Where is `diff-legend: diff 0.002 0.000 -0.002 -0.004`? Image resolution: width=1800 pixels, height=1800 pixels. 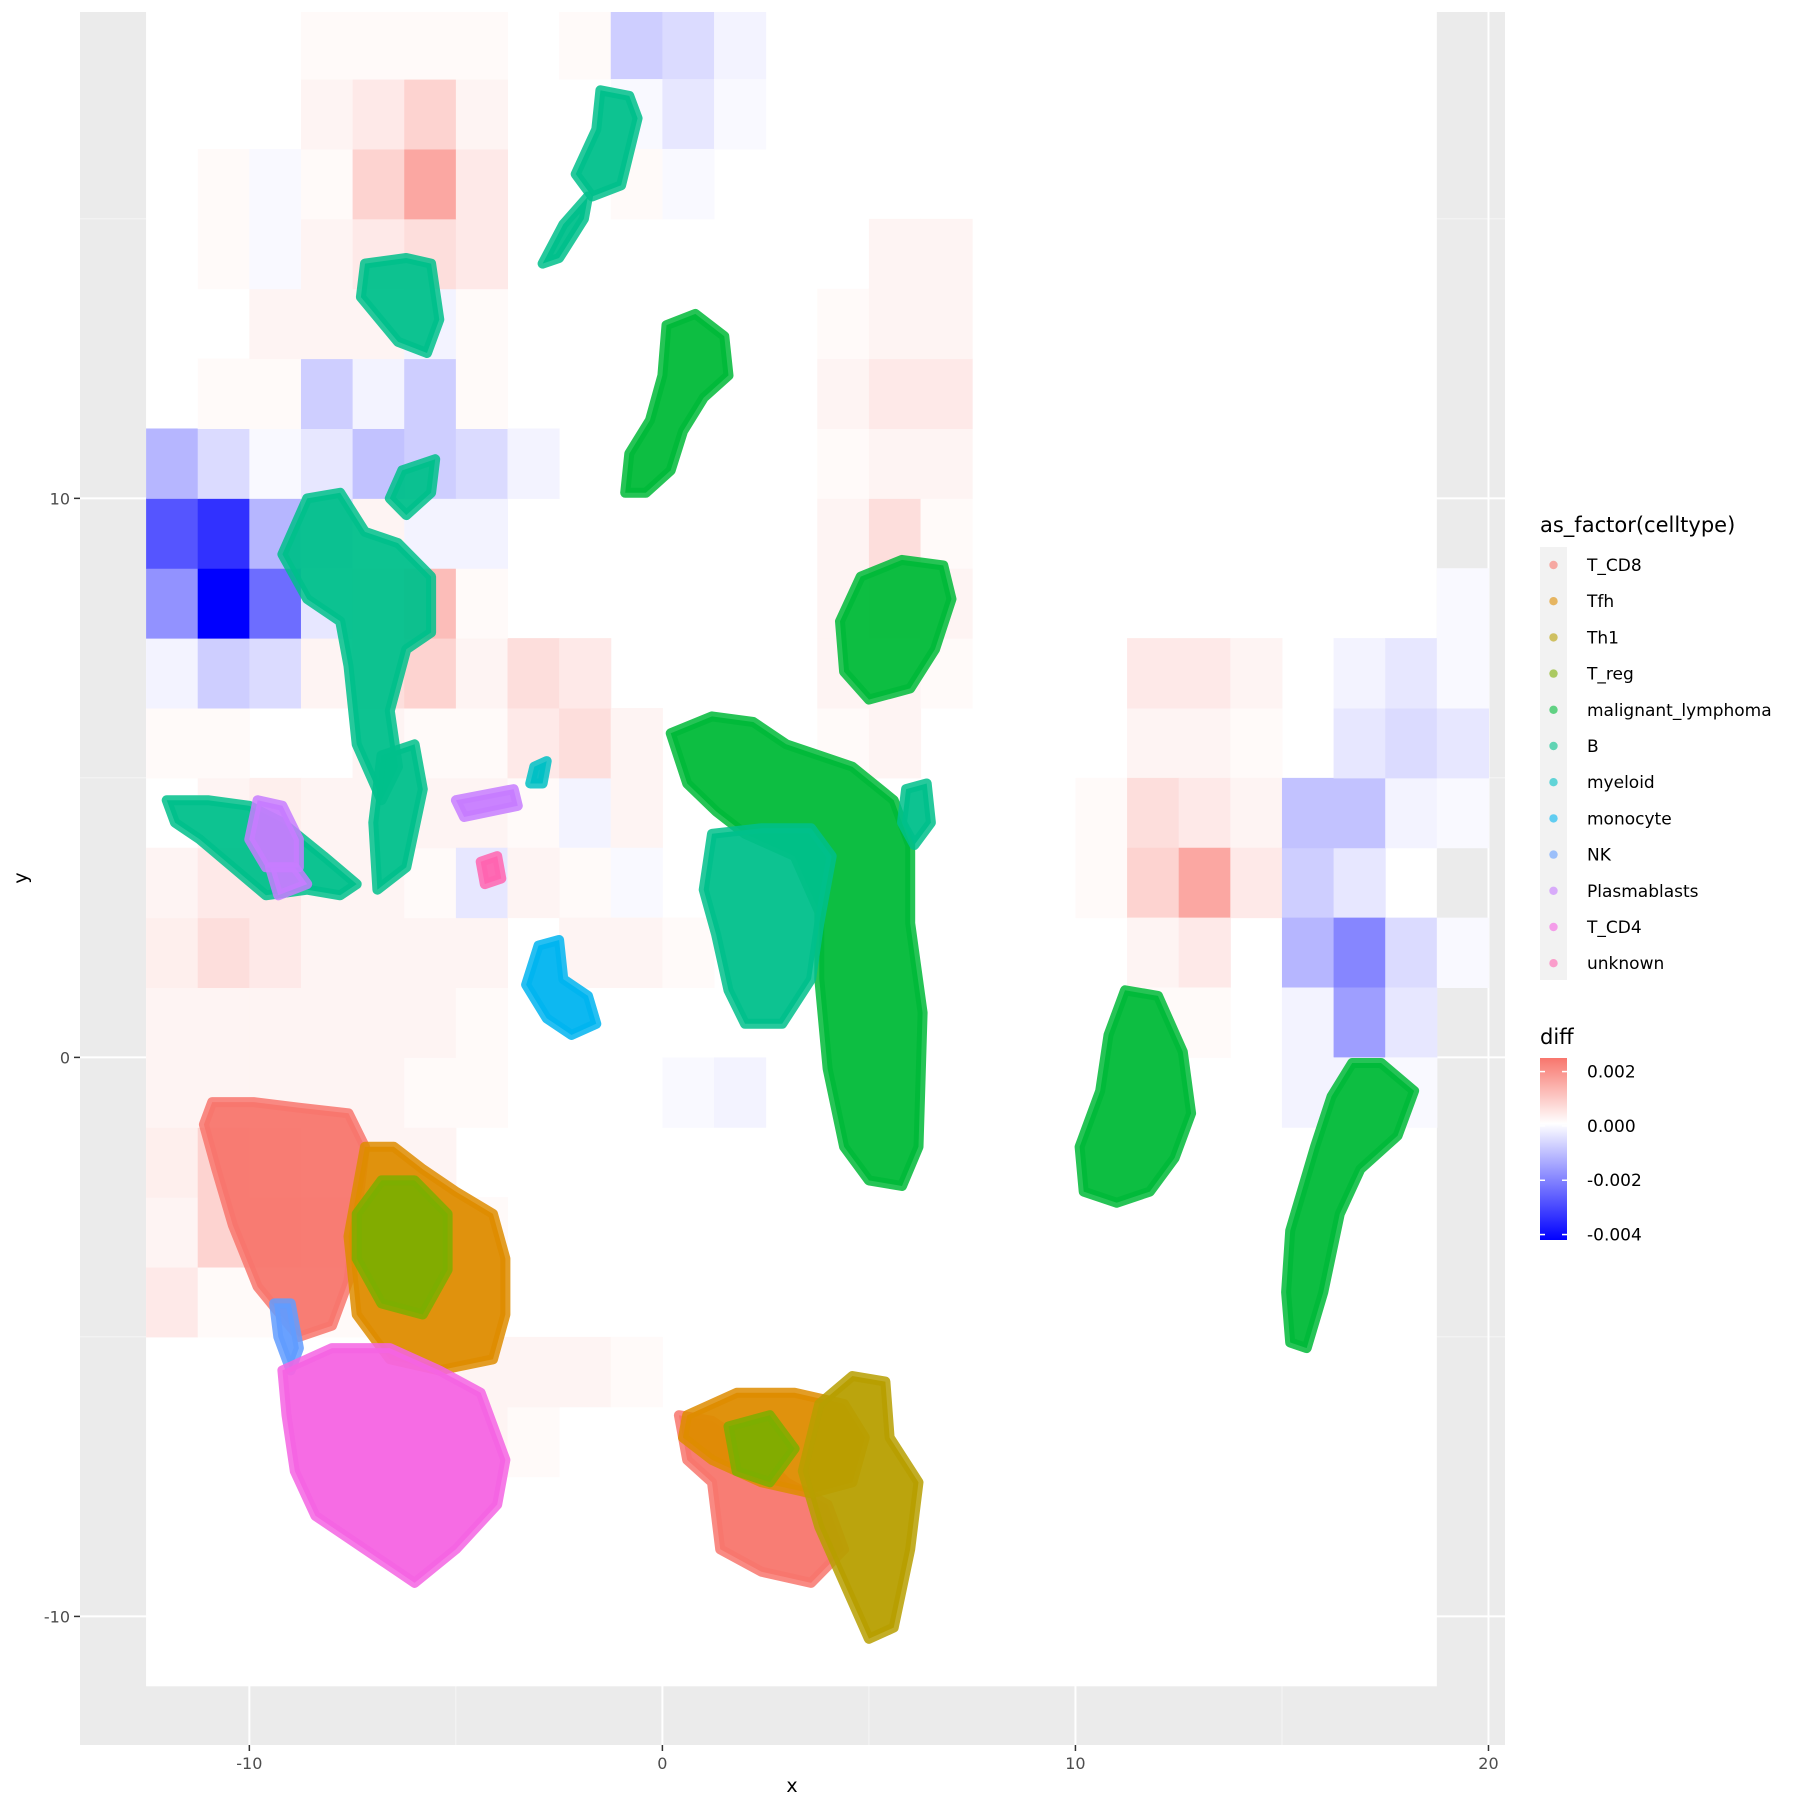
diff-legend: diff 0.002 0.000 -0.002 -0.004 is located at coordinates (1591, 1135).